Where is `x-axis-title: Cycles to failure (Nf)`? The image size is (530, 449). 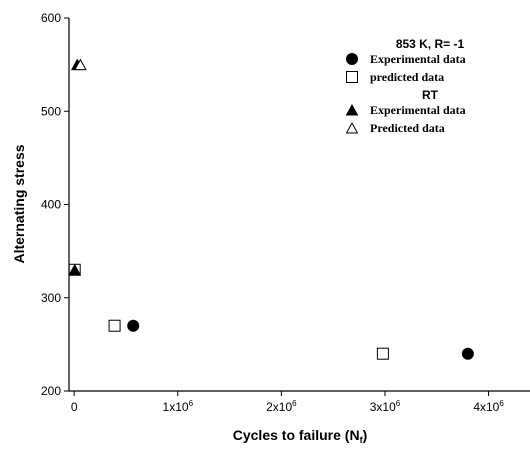 x-axis-title: Cycles to failure (Nf) is located at coordinates (300, 436).